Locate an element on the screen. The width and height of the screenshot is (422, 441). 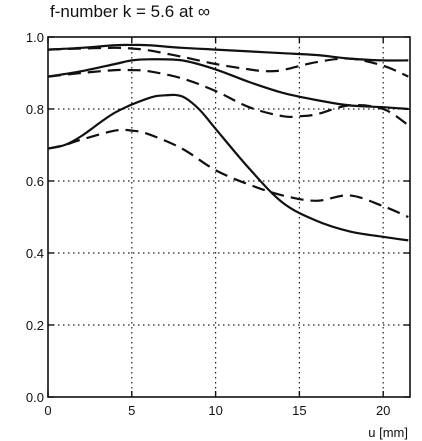
y-tick-label: 0.4 is located at coordinates (35, 253).